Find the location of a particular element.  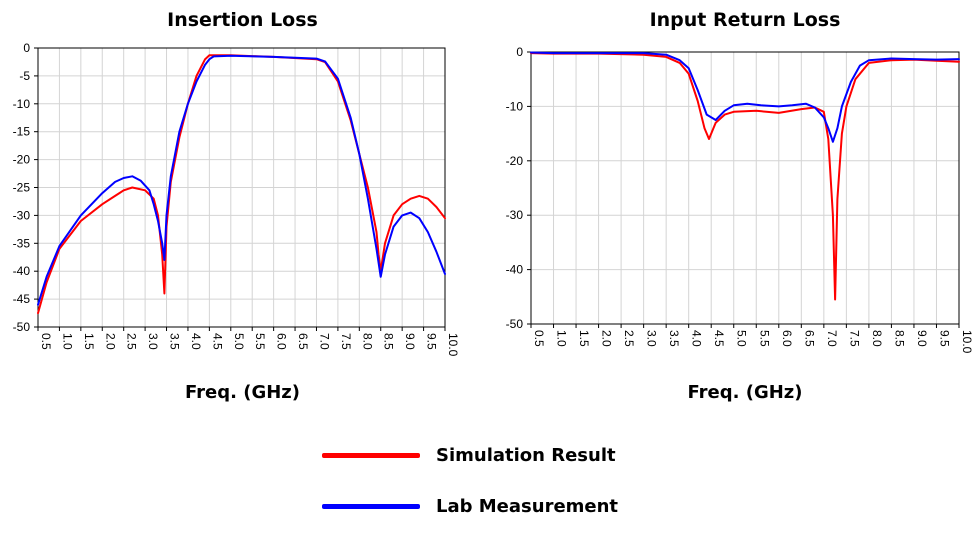

insertion-loss-xtick-label: 7.0 is located at coordinates (324, 341).